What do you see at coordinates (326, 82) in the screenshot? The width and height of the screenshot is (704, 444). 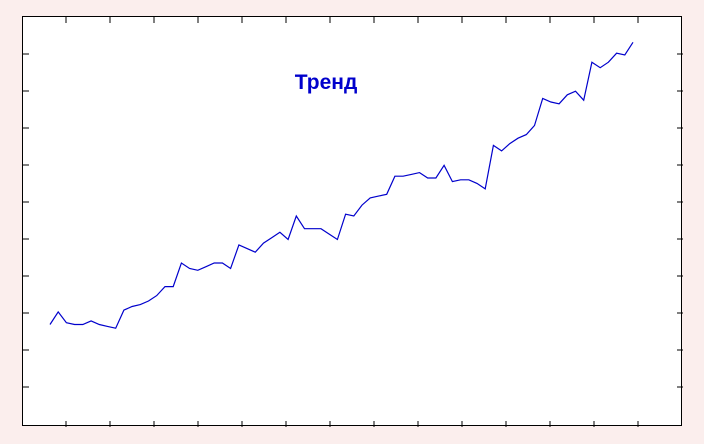 I see `chart-title: Тренд` at bounding box center [326, 82].